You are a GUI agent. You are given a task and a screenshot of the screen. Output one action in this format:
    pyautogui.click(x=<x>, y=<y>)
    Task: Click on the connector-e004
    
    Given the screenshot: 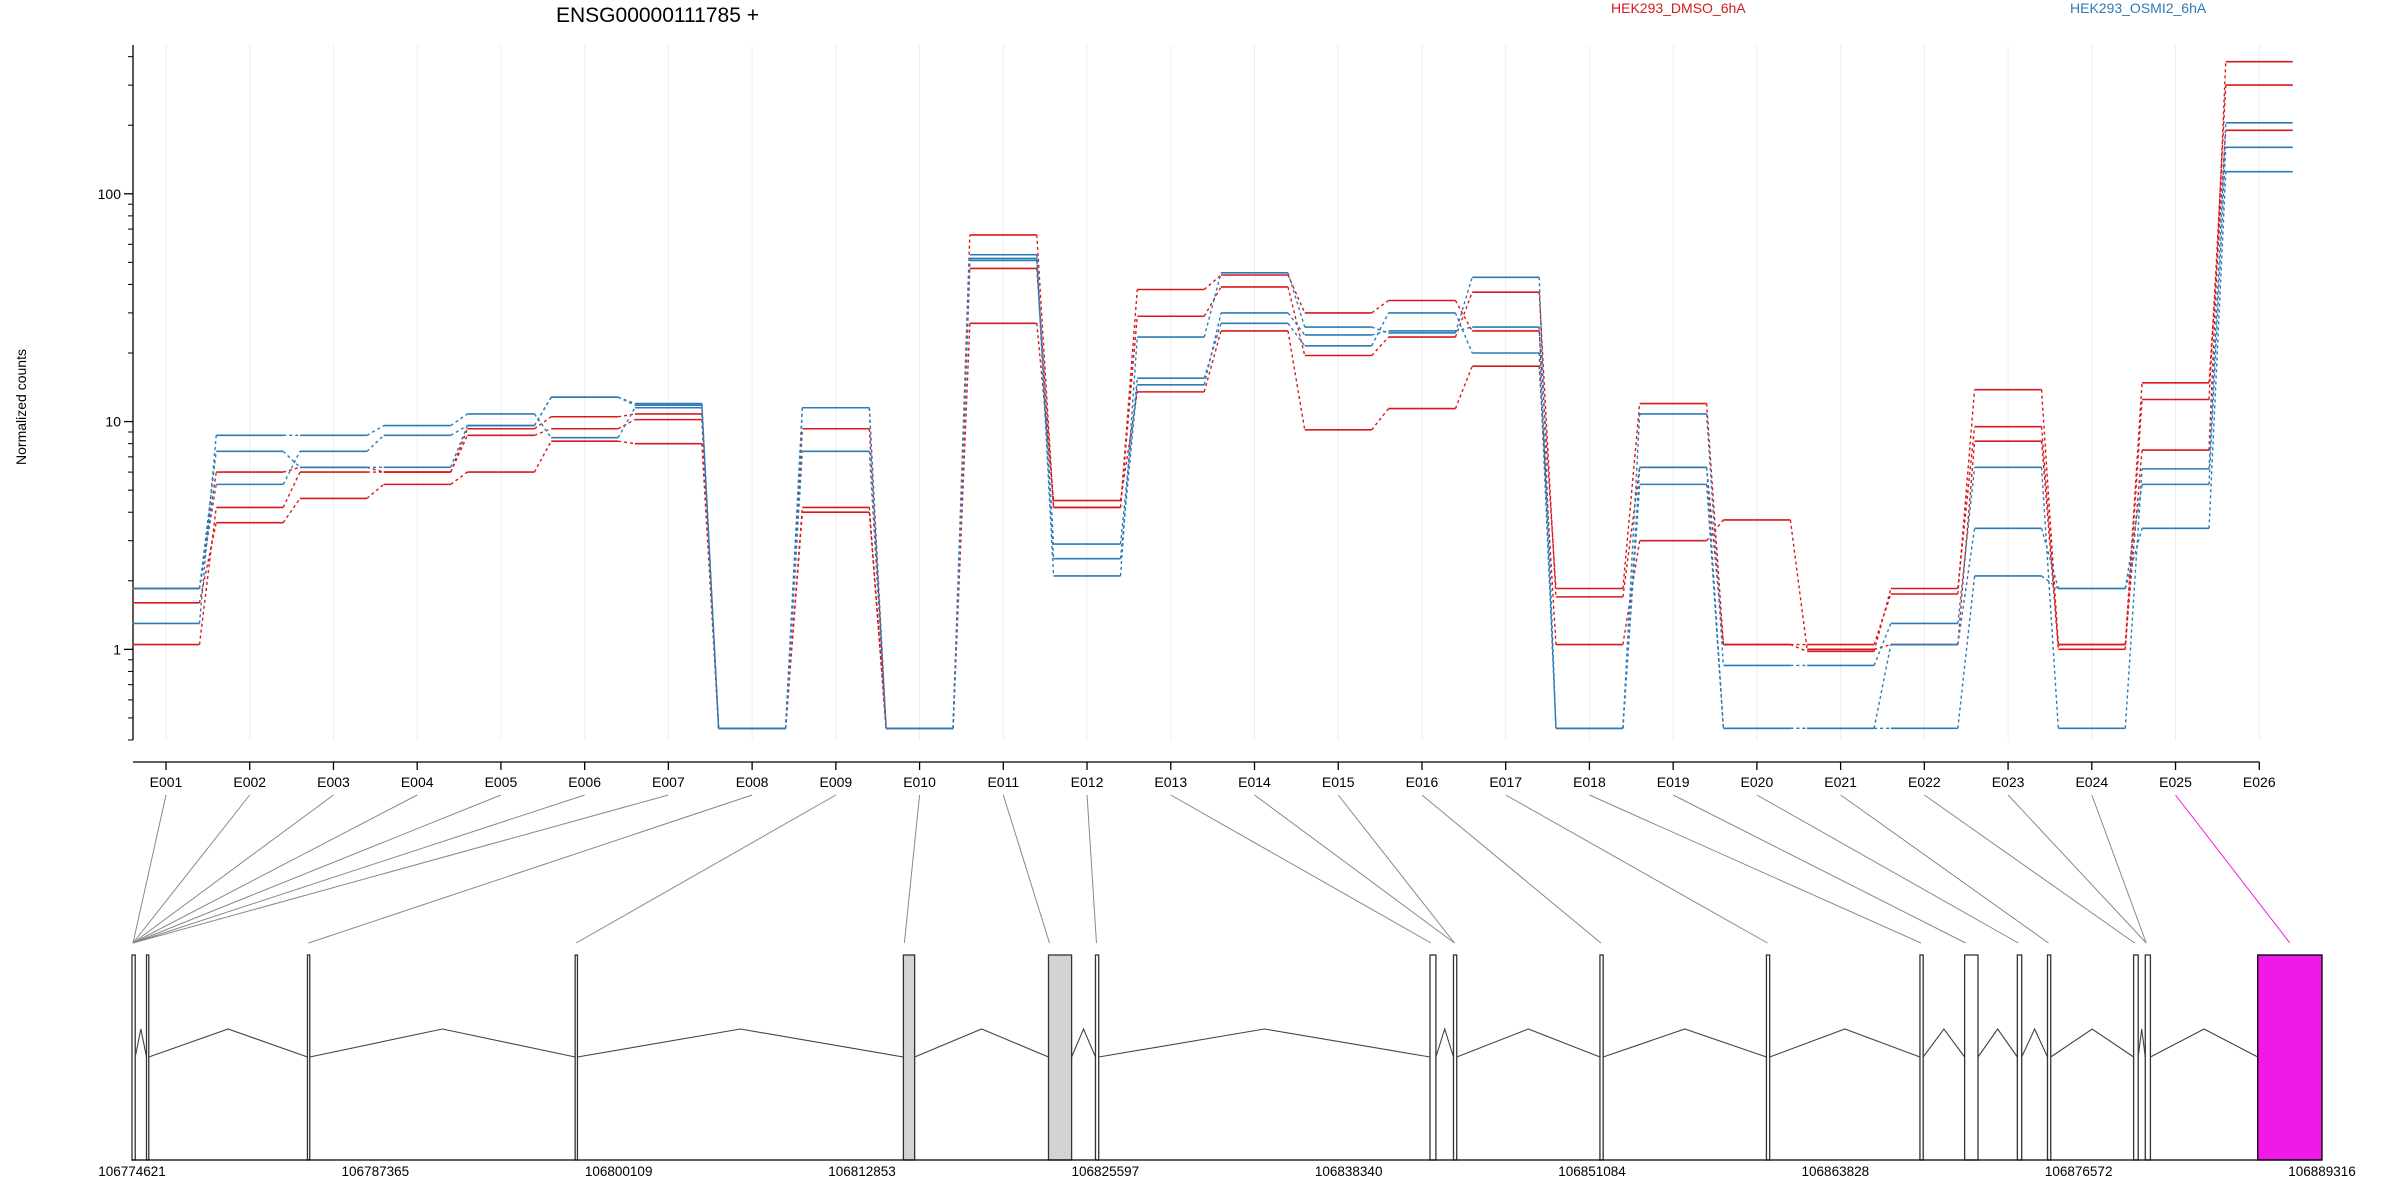 What is the action you would take?
    pyautogui.click(x=275, y=869)
    